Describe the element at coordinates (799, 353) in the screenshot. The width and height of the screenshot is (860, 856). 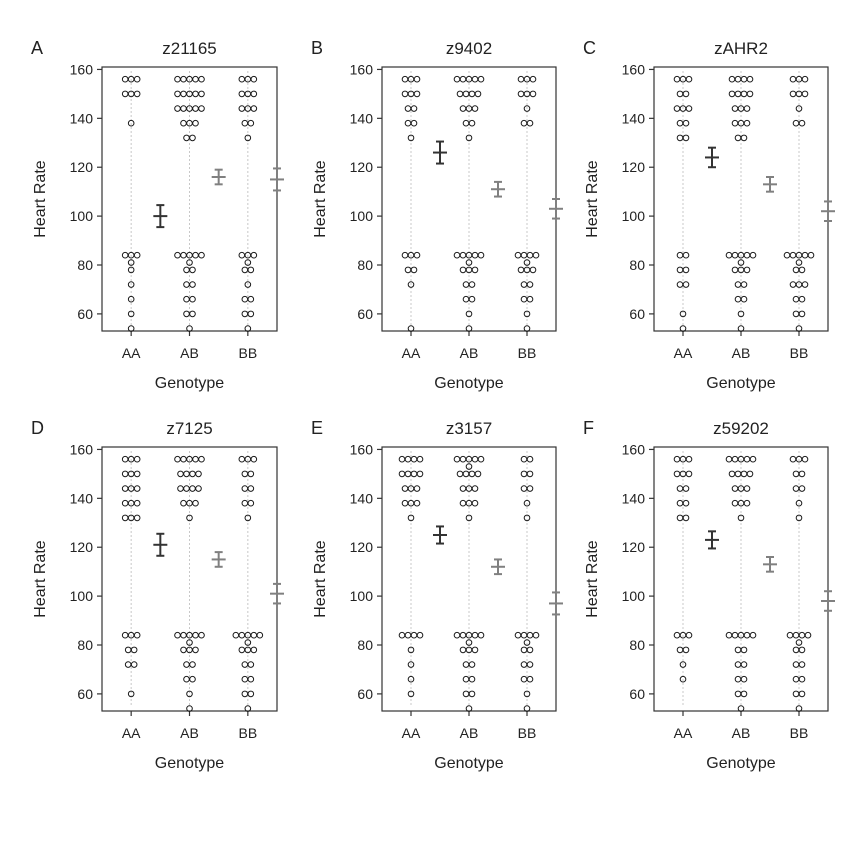
I see `x-tick-label: BB` at that location.